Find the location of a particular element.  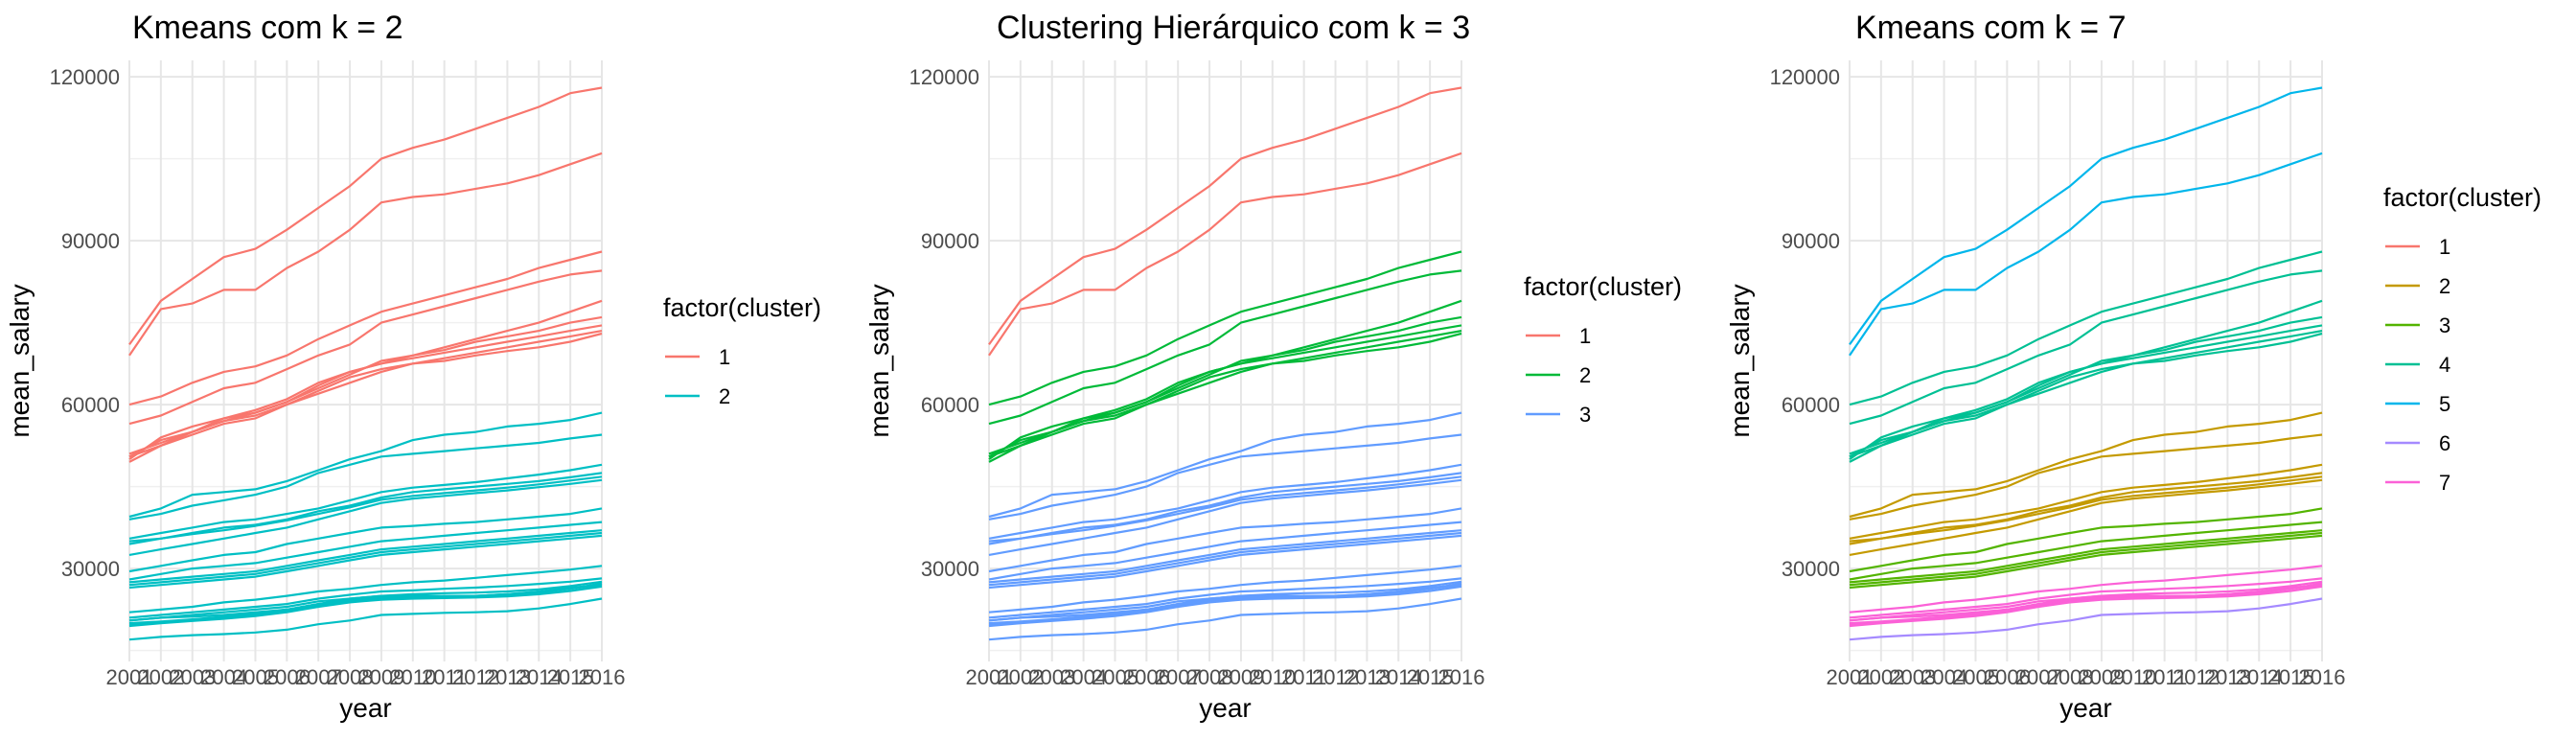

legend: factor(cluster) 1 2 3 4 5 6 7 is located at coordinates (2463, 339).